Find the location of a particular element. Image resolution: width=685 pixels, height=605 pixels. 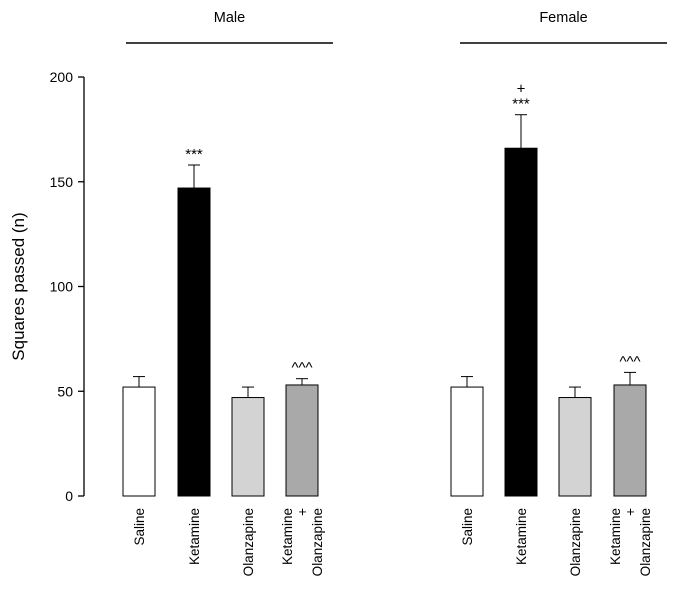

group-label: Male is located at coordinates (229, 18).